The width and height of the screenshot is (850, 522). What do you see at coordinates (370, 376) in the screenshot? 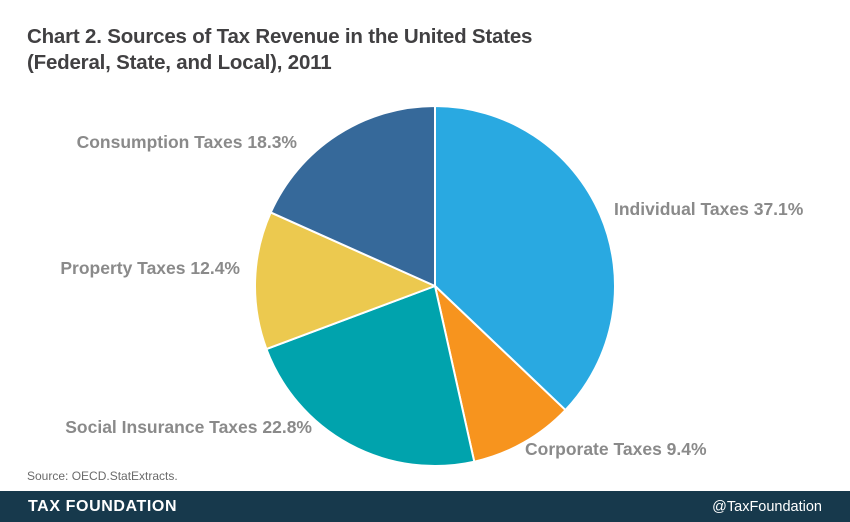
I see `pie-slice-social-insurance-taxes` at bounding box center [370, 376].